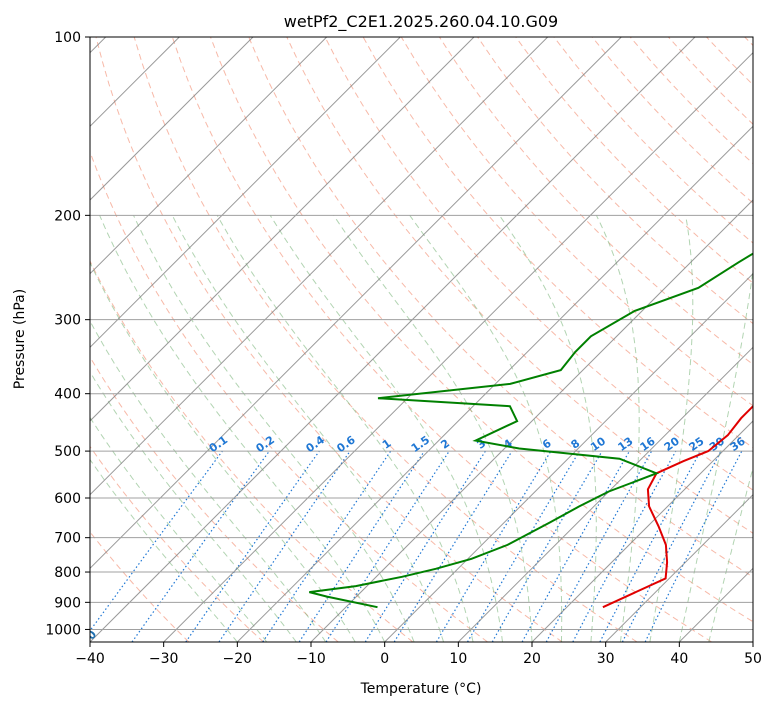 Image resolution: width=775 pixels, height=708 pixels. Describe the element at coordinates (753, 659) in the screenshot. I see `x-tick-label: 50` at that location.